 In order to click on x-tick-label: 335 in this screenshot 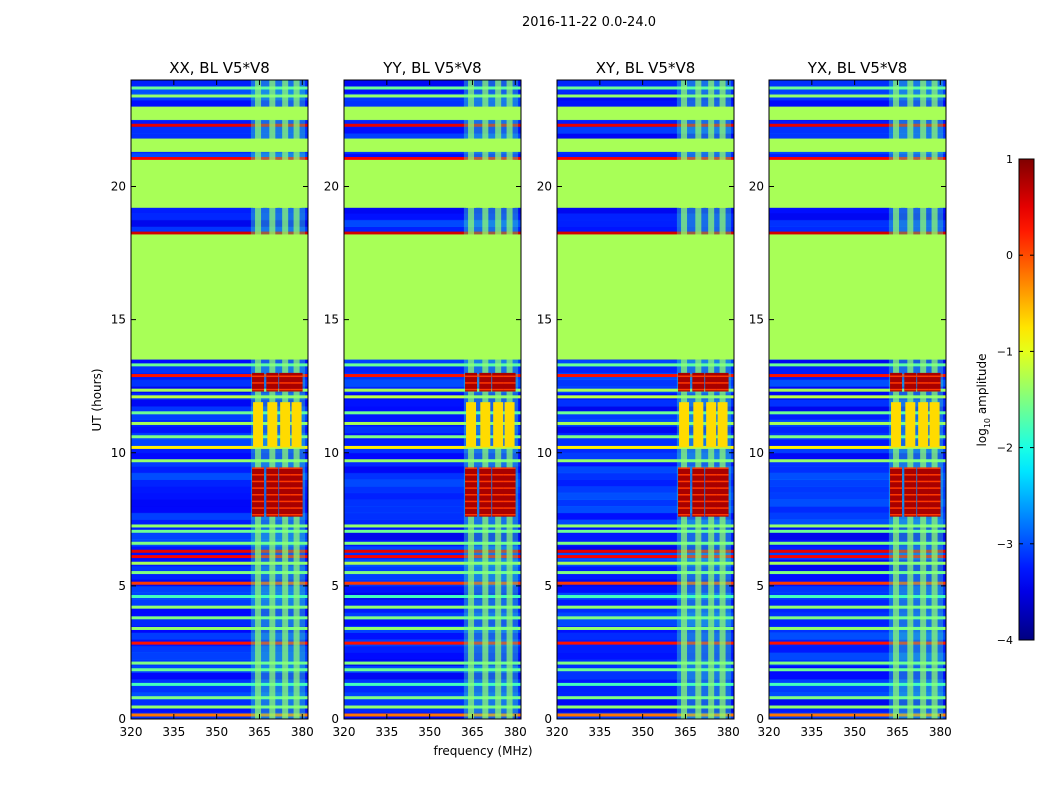, I will do `click(386, 732)`.